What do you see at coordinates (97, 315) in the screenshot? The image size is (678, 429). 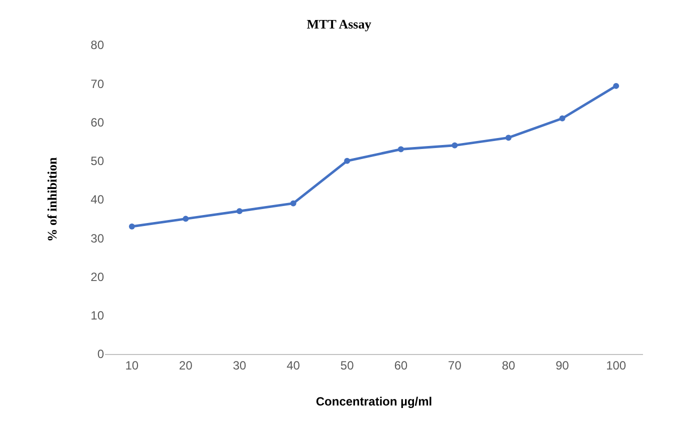 I see `y-tick-label: 10` at bounding box center [97, 315].